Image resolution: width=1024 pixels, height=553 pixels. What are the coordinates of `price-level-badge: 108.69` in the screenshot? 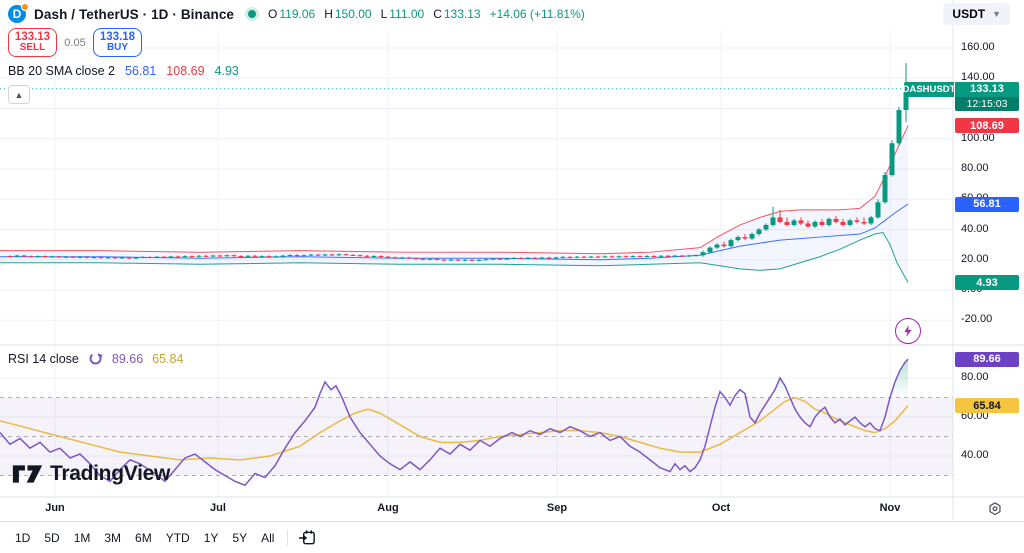 It's located at (987, 126).